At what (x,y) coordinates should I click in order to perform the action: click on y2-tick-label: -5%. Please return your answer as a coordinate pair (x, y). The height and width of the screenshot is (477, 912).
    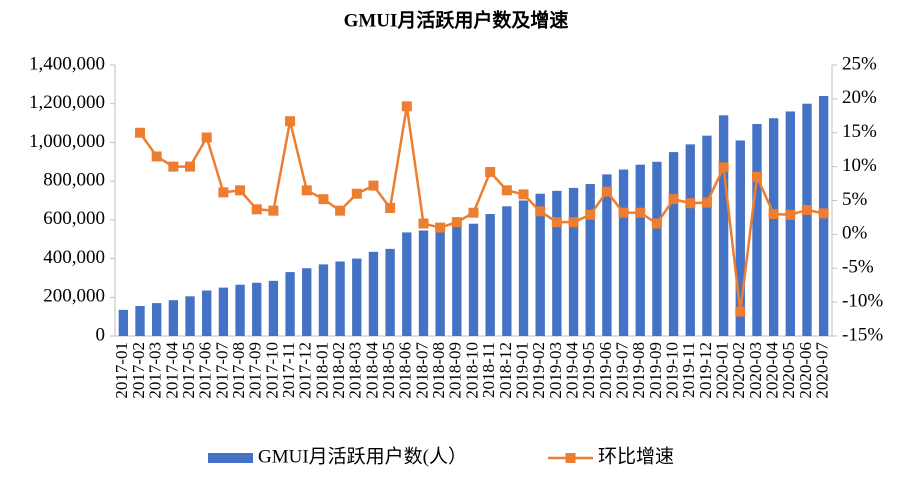
    Looking at the image, I should click on (858, 267).